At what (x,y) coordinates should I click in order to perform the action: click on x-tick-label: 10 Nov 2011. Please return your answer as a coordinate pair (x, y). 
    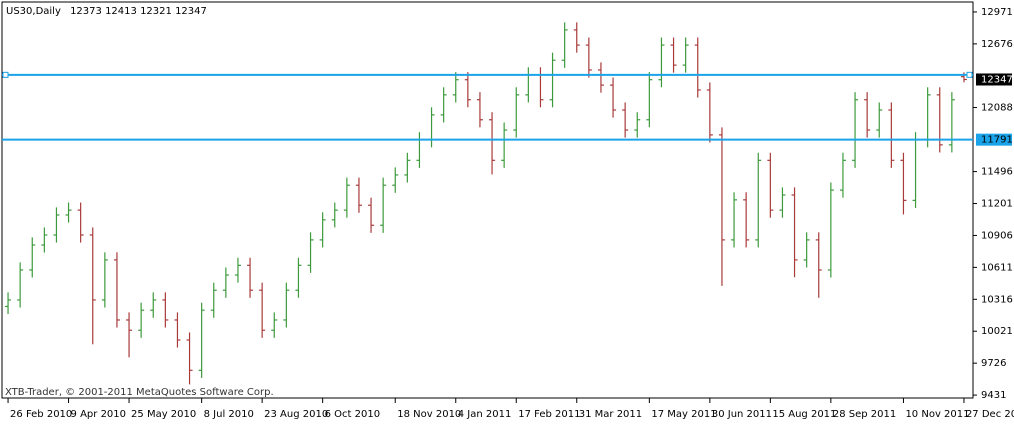
    Looking at the image, I should click on (937, 414).